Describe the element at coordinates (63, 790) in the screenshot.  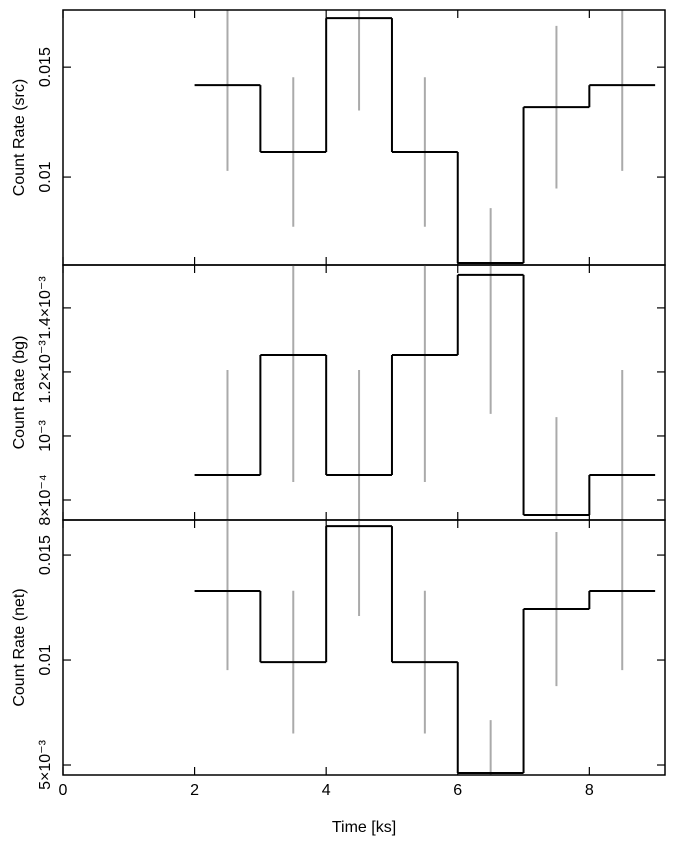
I see `x-tick-label: 0` at that location.